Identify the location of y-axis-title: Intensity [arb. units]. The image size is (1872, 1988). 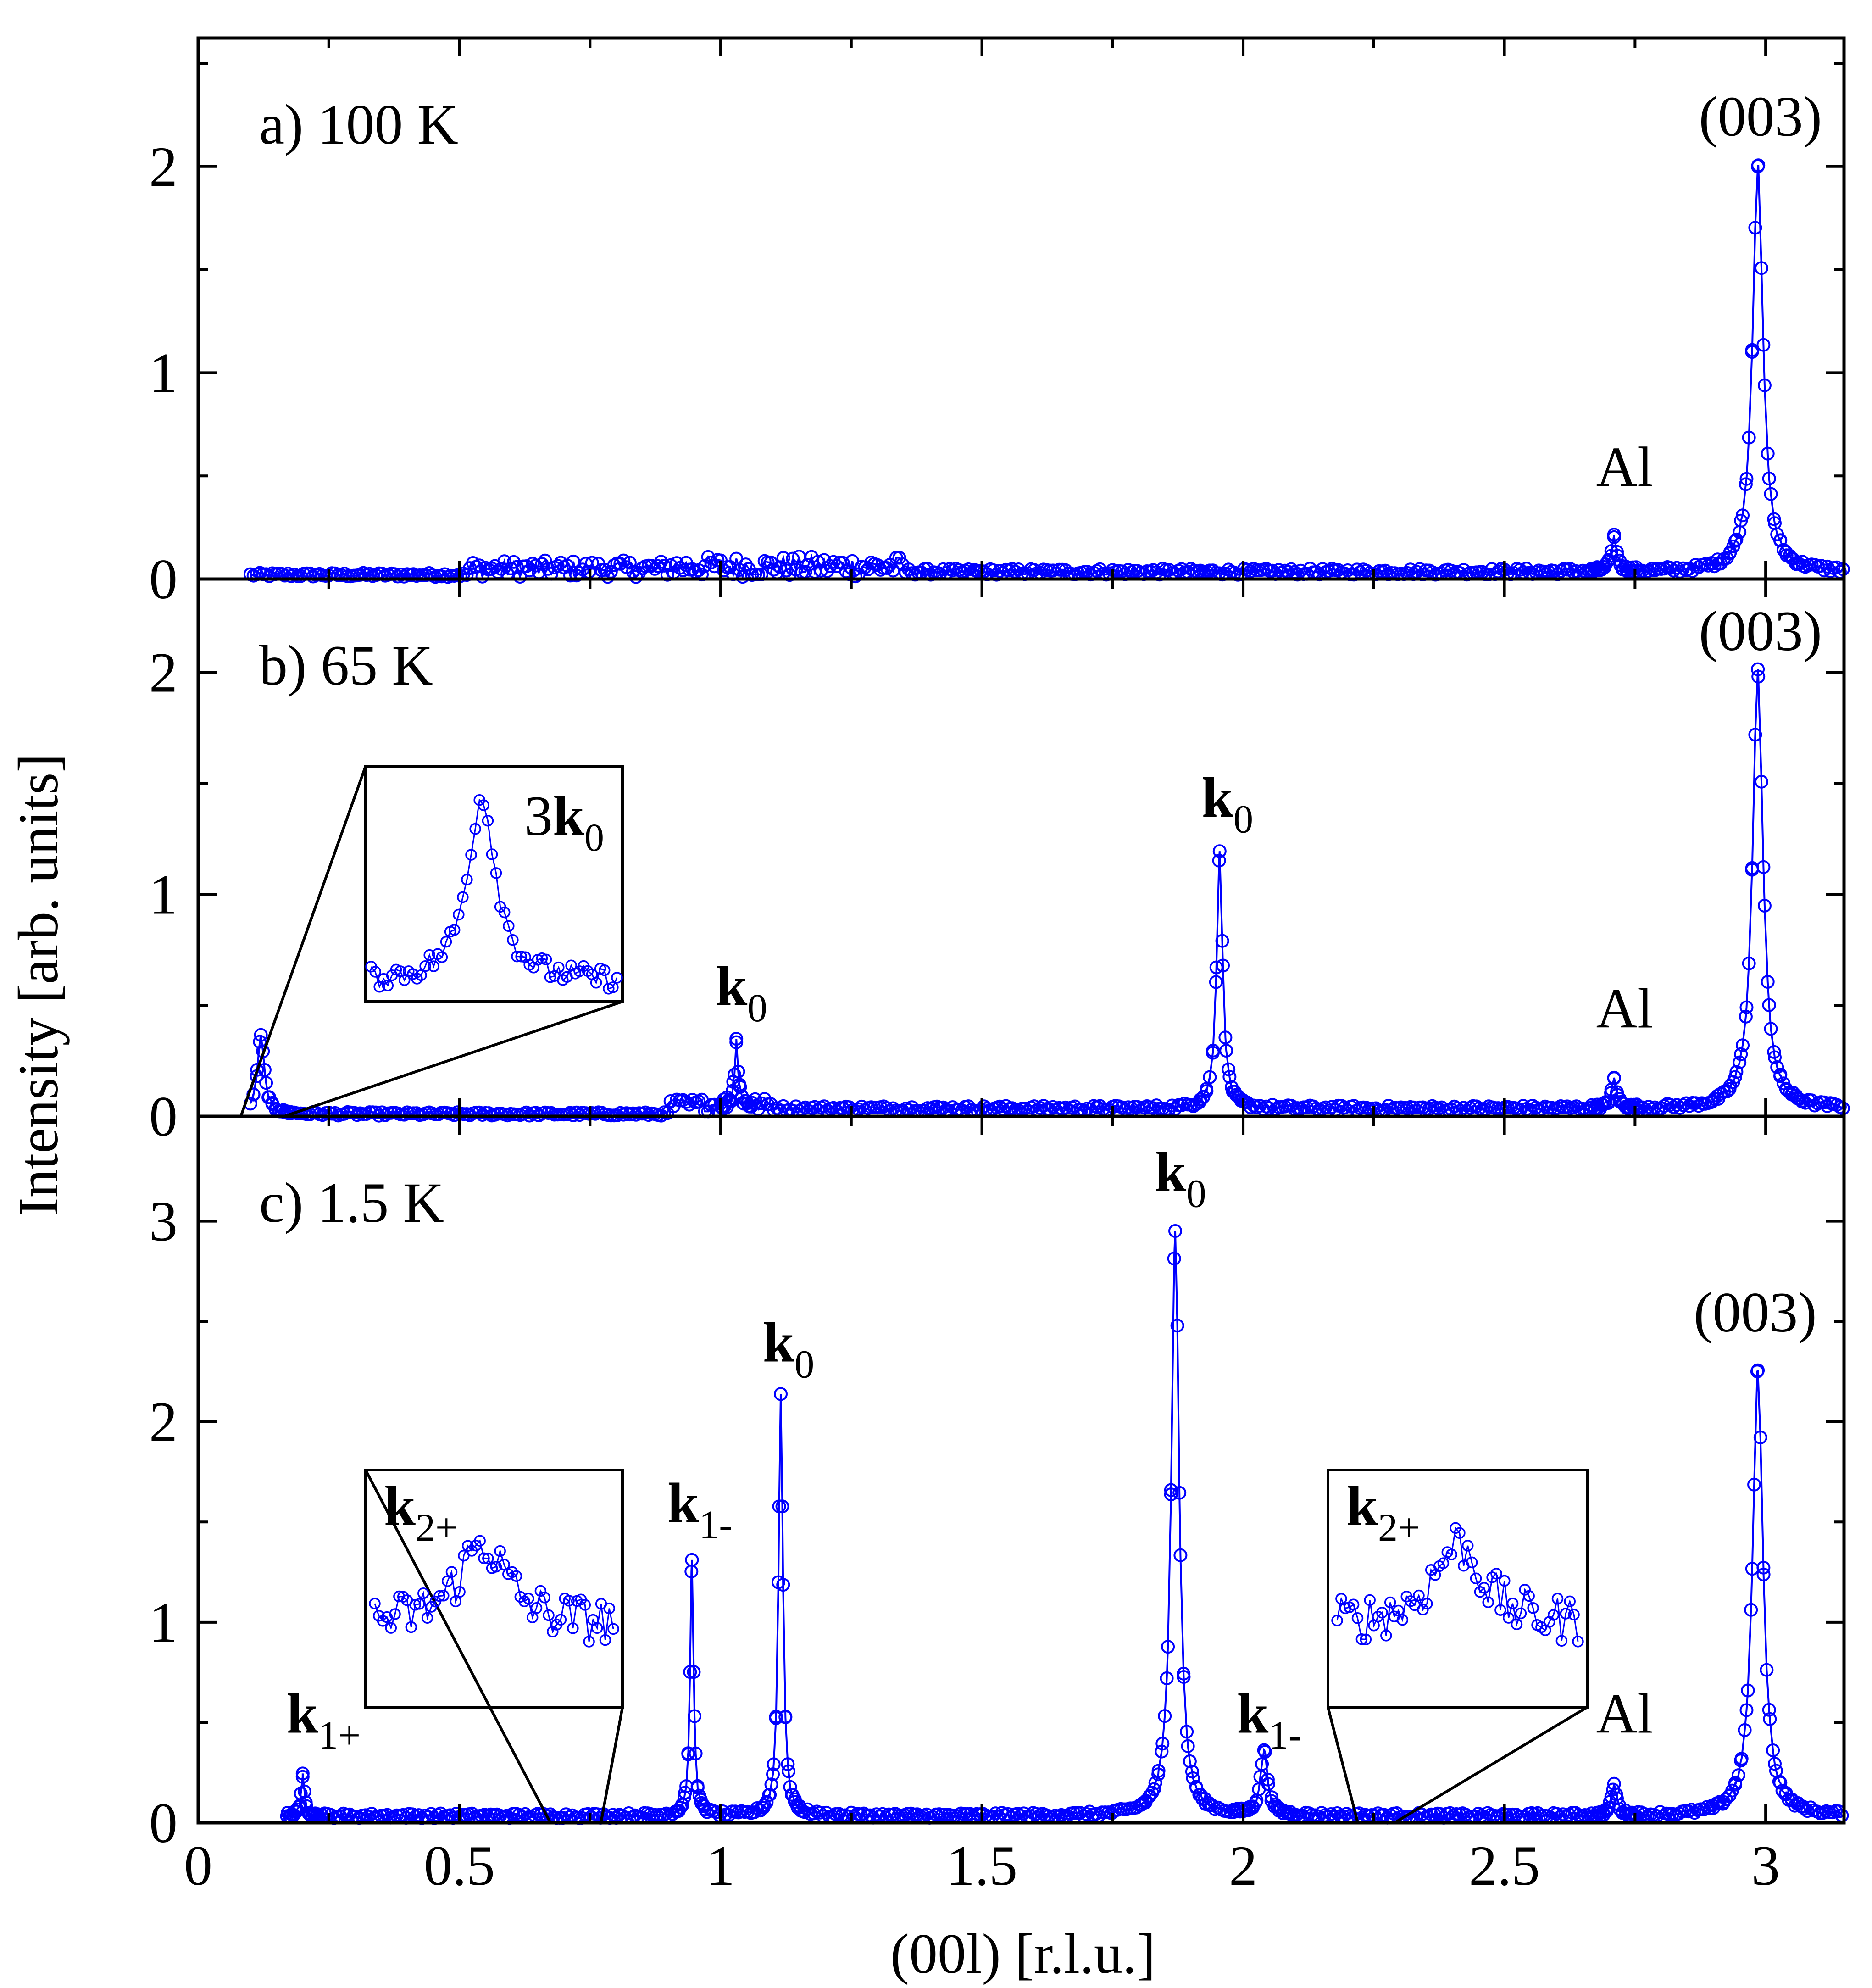
(38, 984).